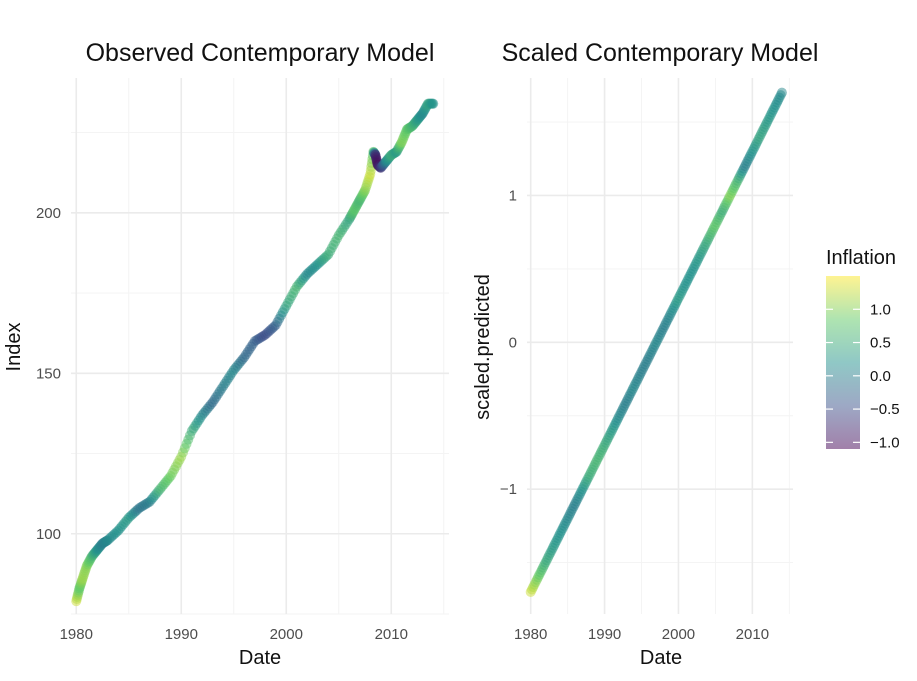  I want to click on y-tick-label: 0, so click(513, 342).